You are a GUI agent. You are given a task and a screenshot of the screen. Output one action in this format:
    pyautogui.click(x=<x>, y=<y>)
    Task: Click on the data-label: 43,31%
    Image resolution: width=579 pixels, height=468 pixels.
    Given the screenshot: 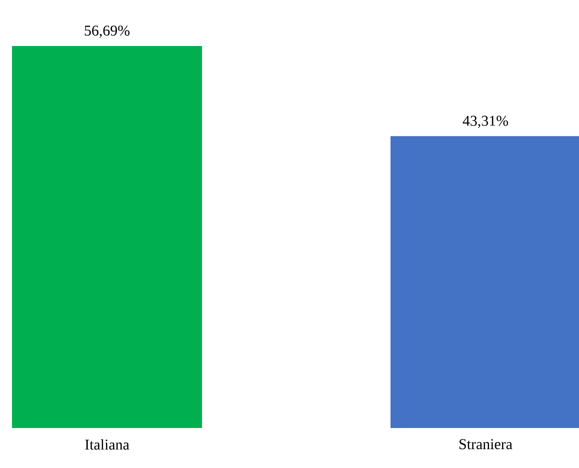 What is the action you would take?
    pyautogui.click(x=485, y=122)
    